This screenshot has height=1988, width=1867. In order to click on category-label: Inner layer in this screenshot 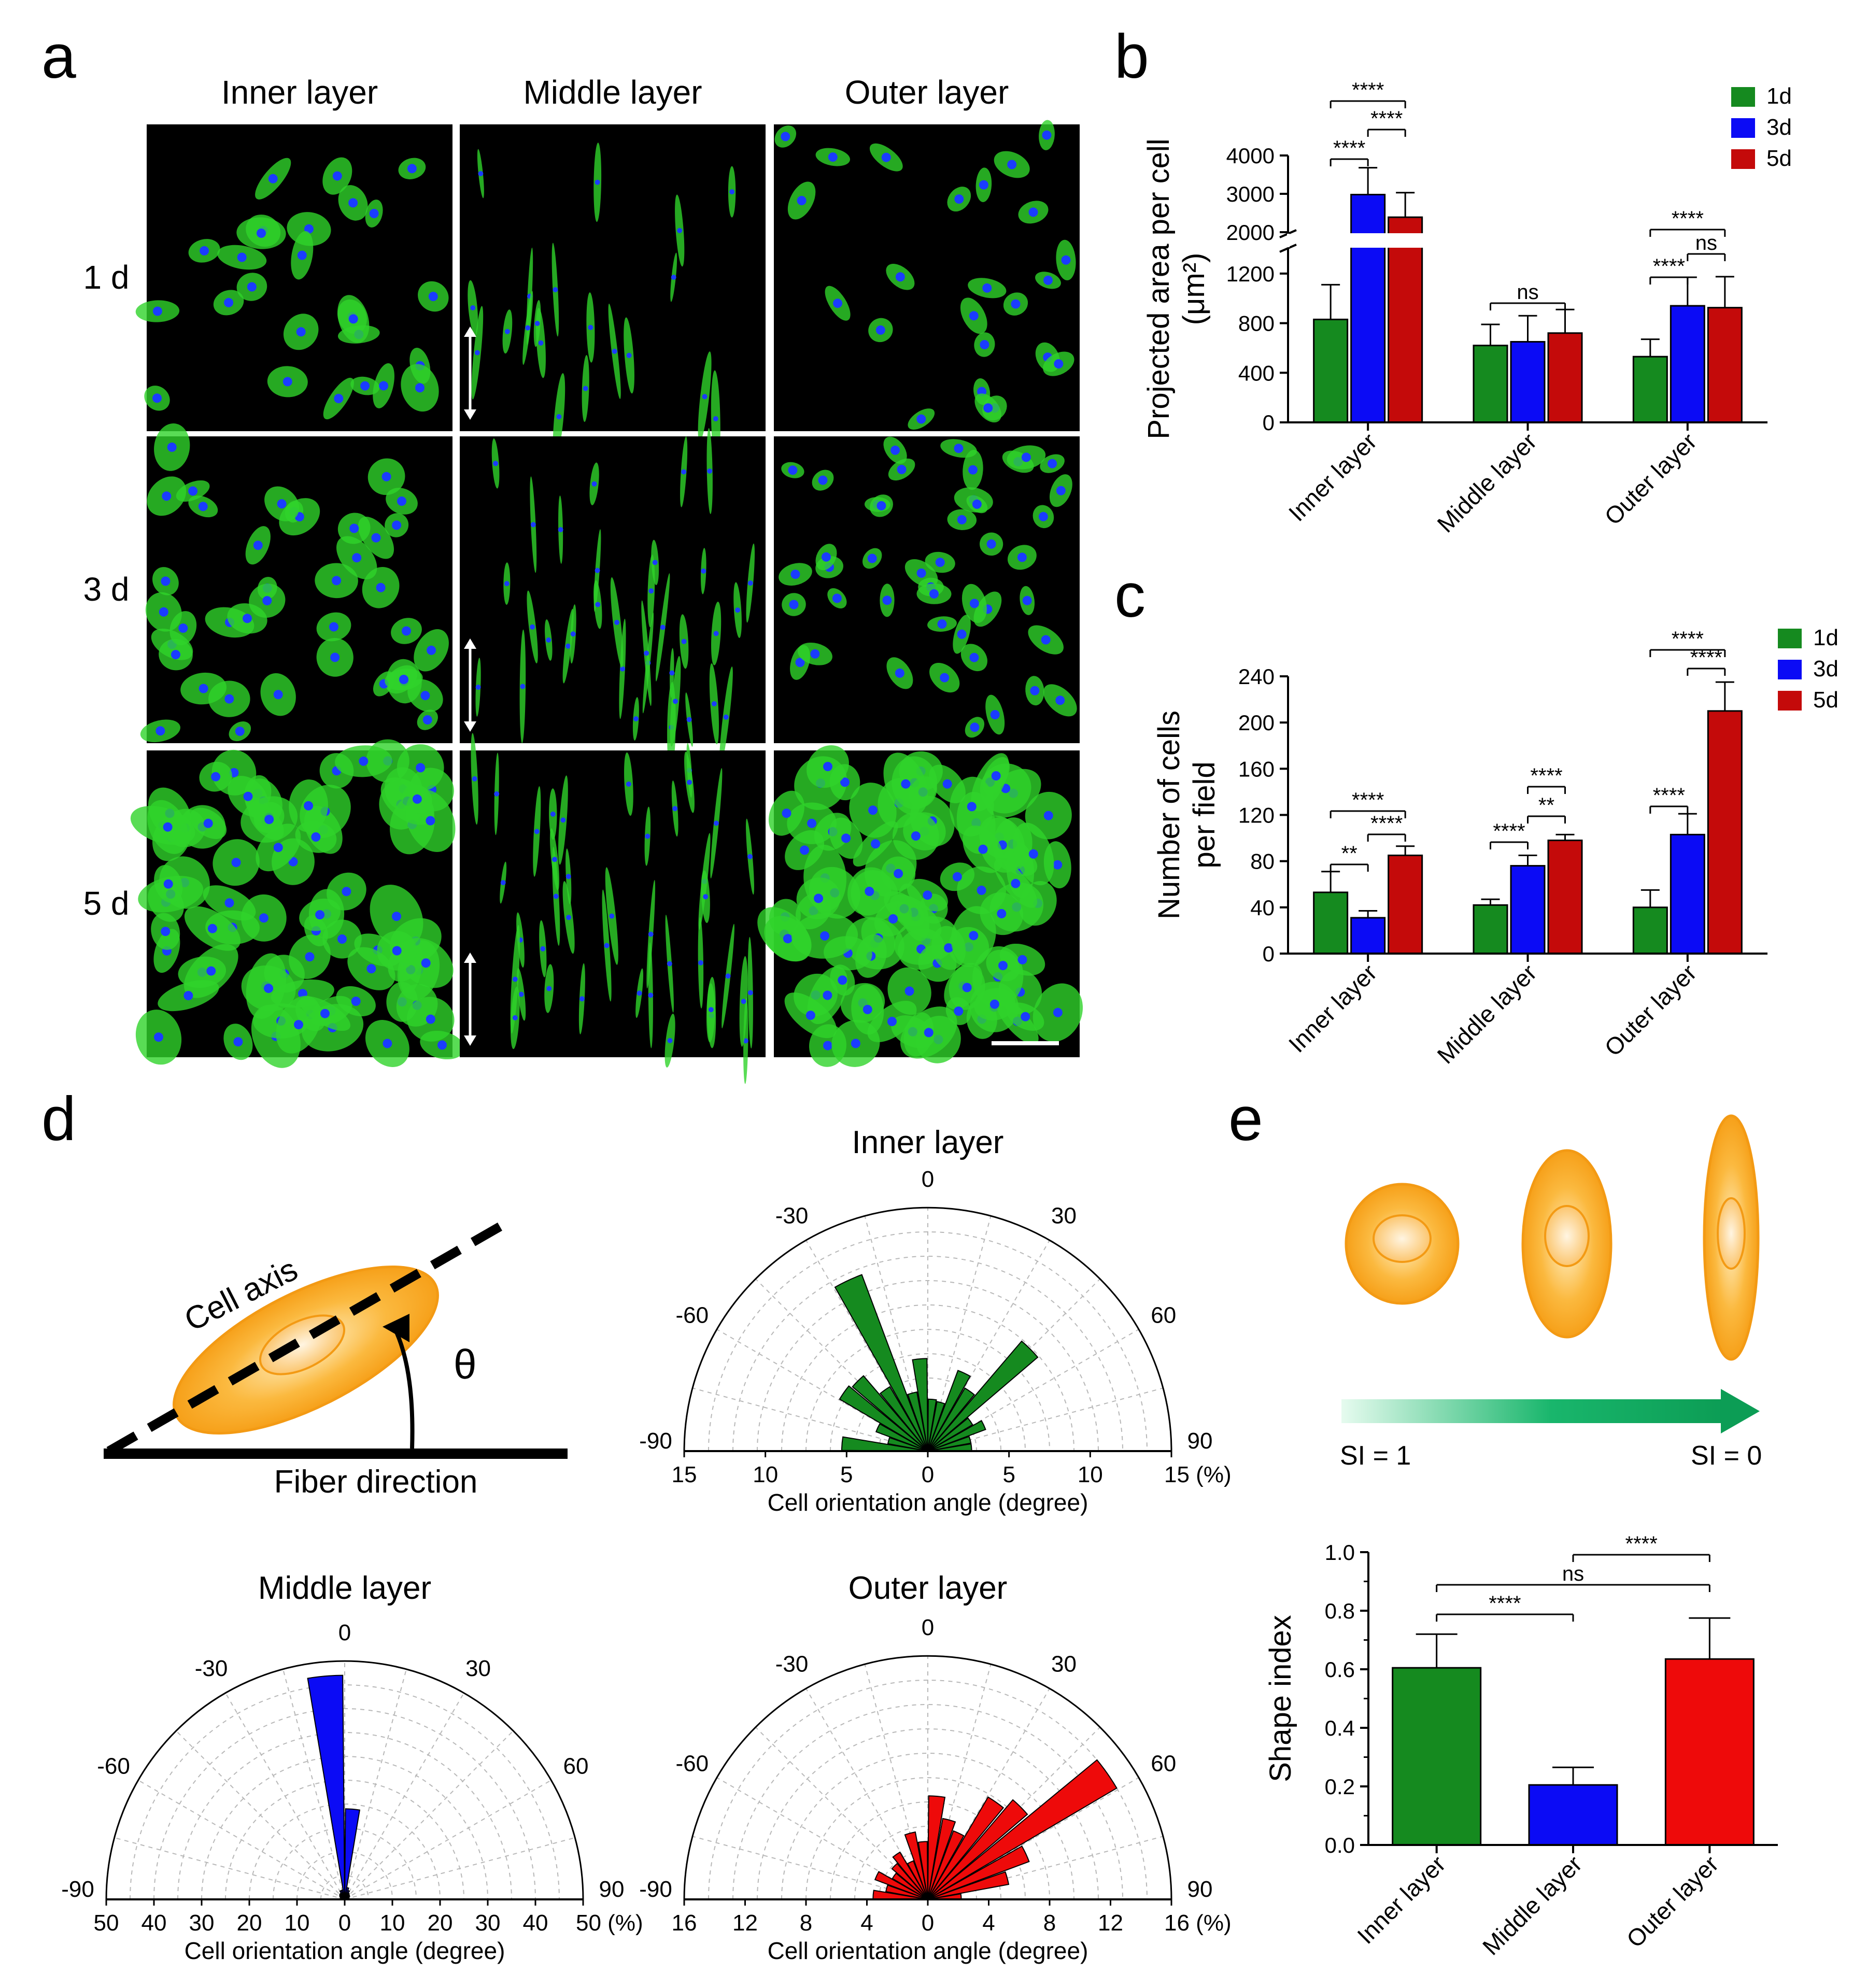, I will do `click(1401, 1900)`.